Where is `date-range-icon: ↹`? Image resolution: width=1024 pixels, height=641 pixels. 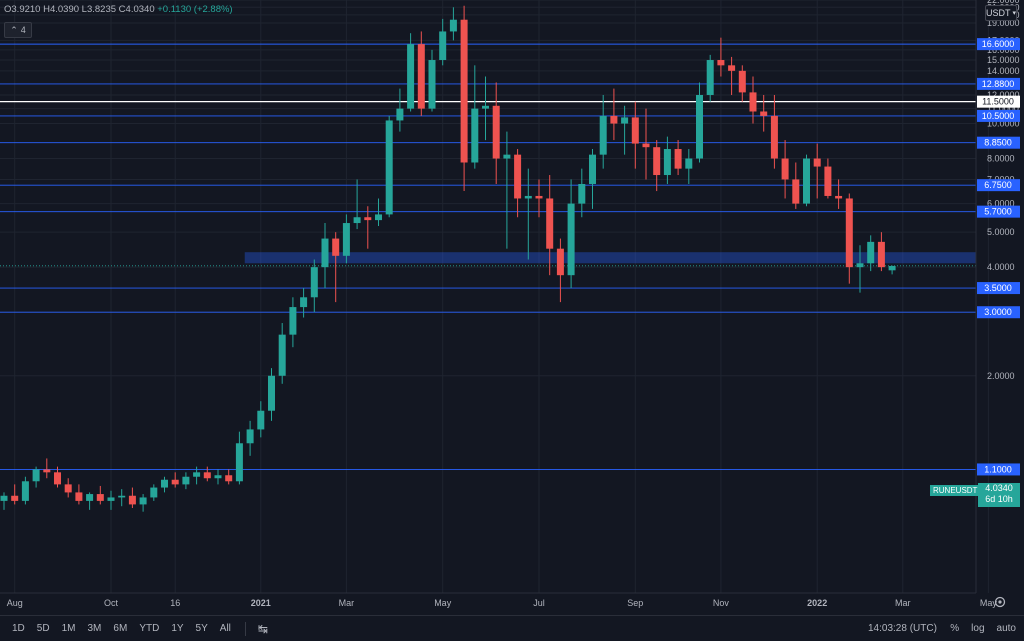
date-range-icon: ↹ is located at coordinates (262, 628).